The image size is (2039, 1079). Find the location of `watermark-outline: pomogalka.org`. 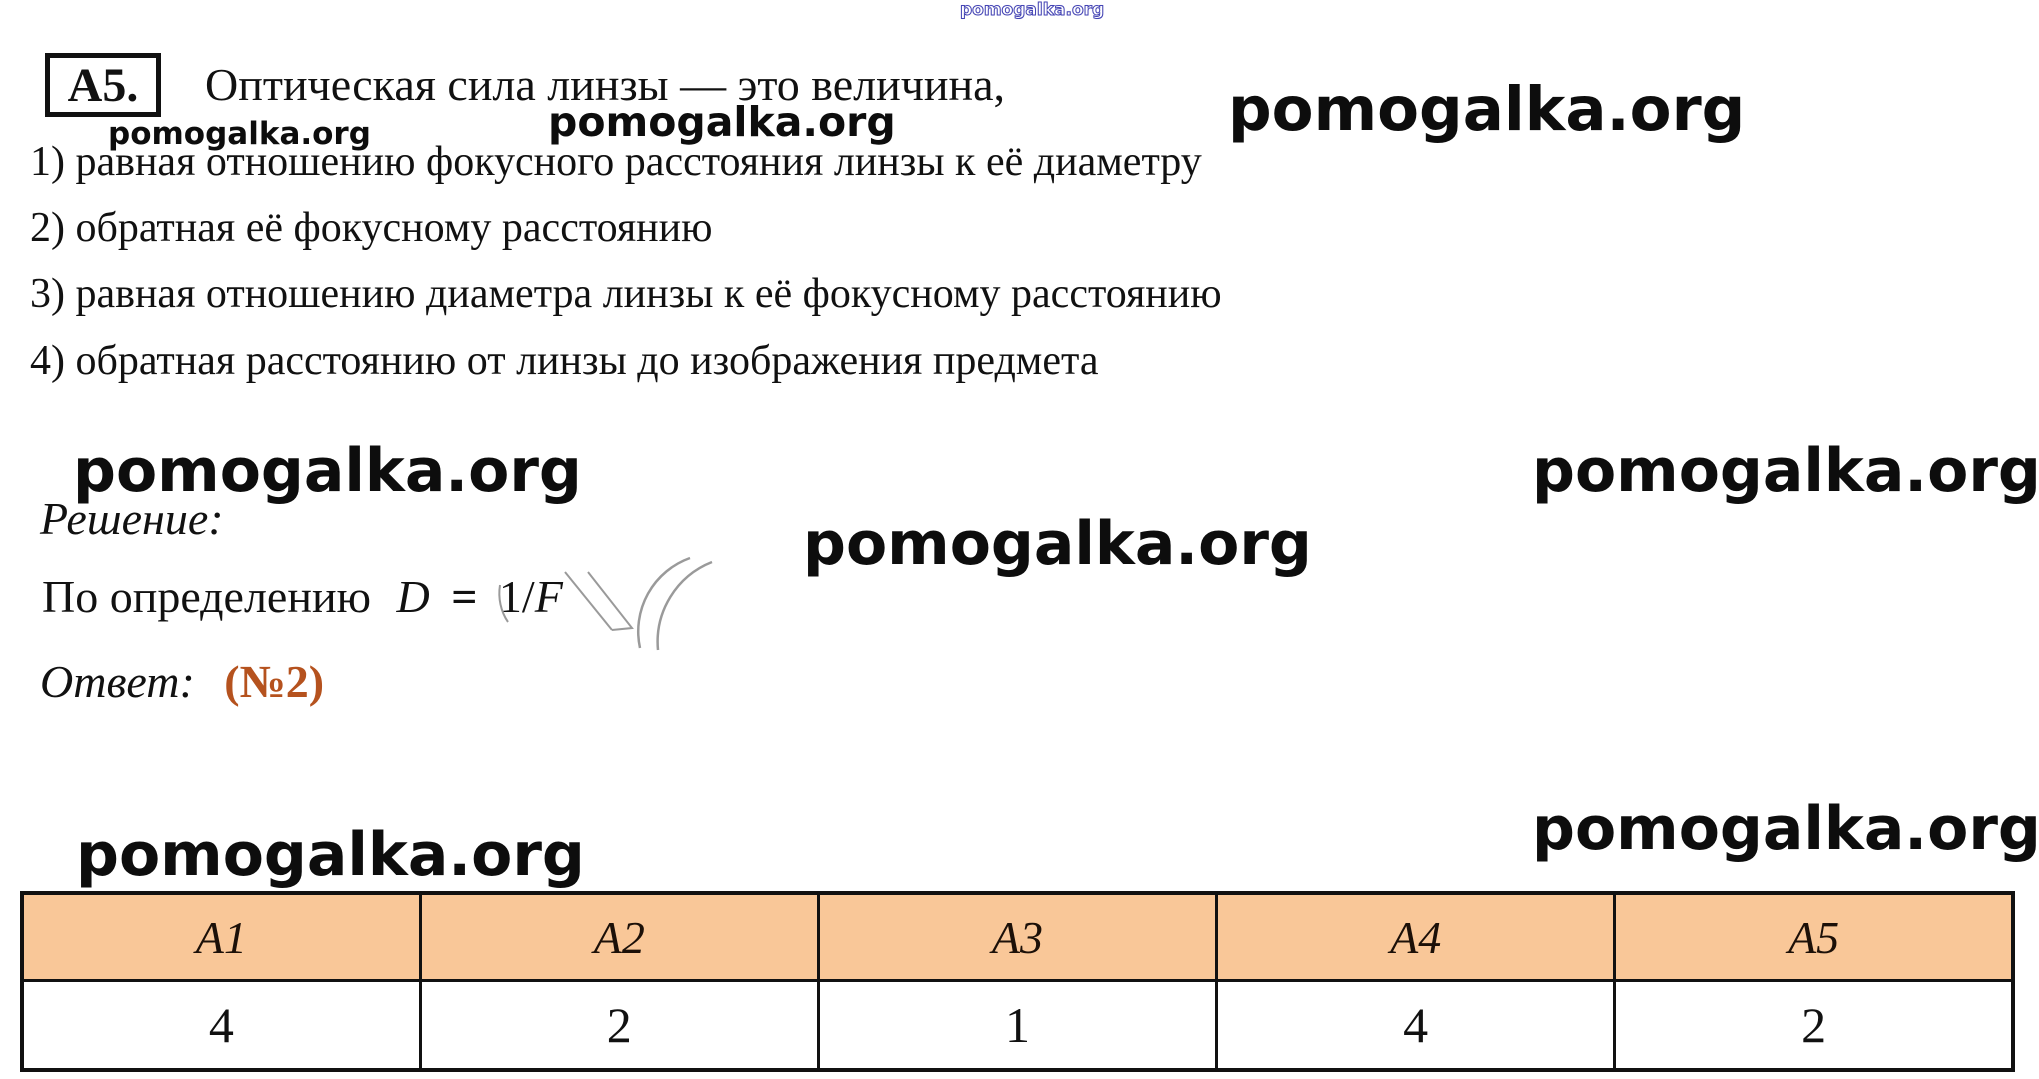

watermark-outline: pomogalka.org is located at coordinates (1032, 10).